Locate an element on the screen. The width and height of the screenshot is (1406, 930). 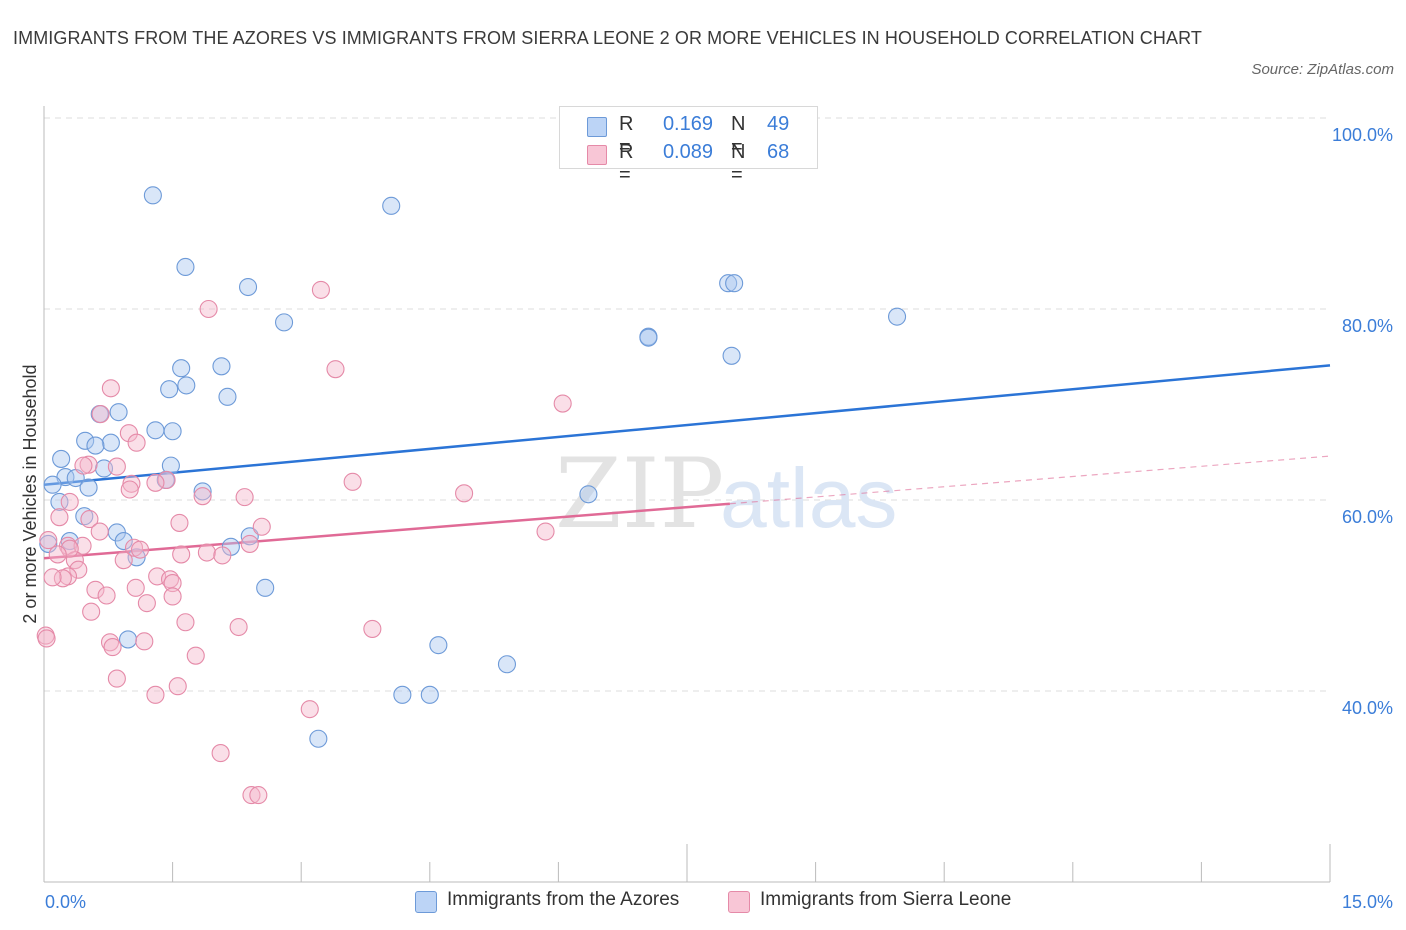
y-tick-label: 60.0% is located at coordinates (1367, 517).